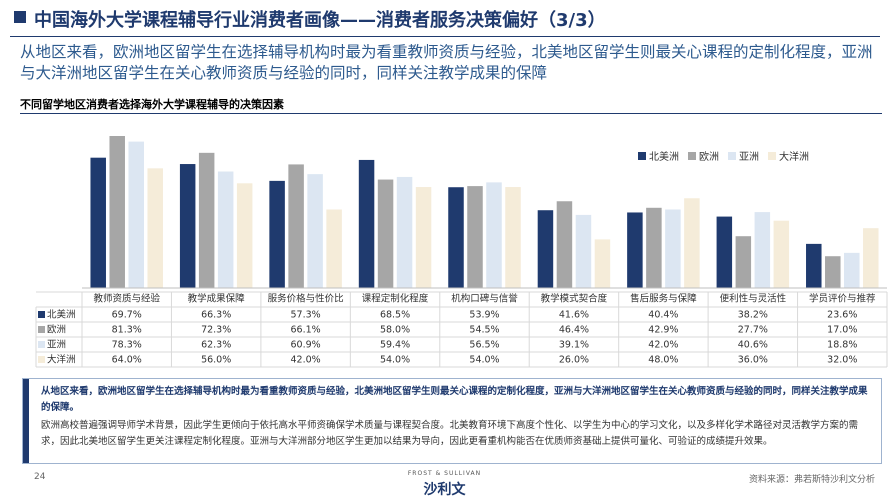 The height and width of the screenshot is (500, 889). I want to click on value-label: 36.0%, so click(753, 360).